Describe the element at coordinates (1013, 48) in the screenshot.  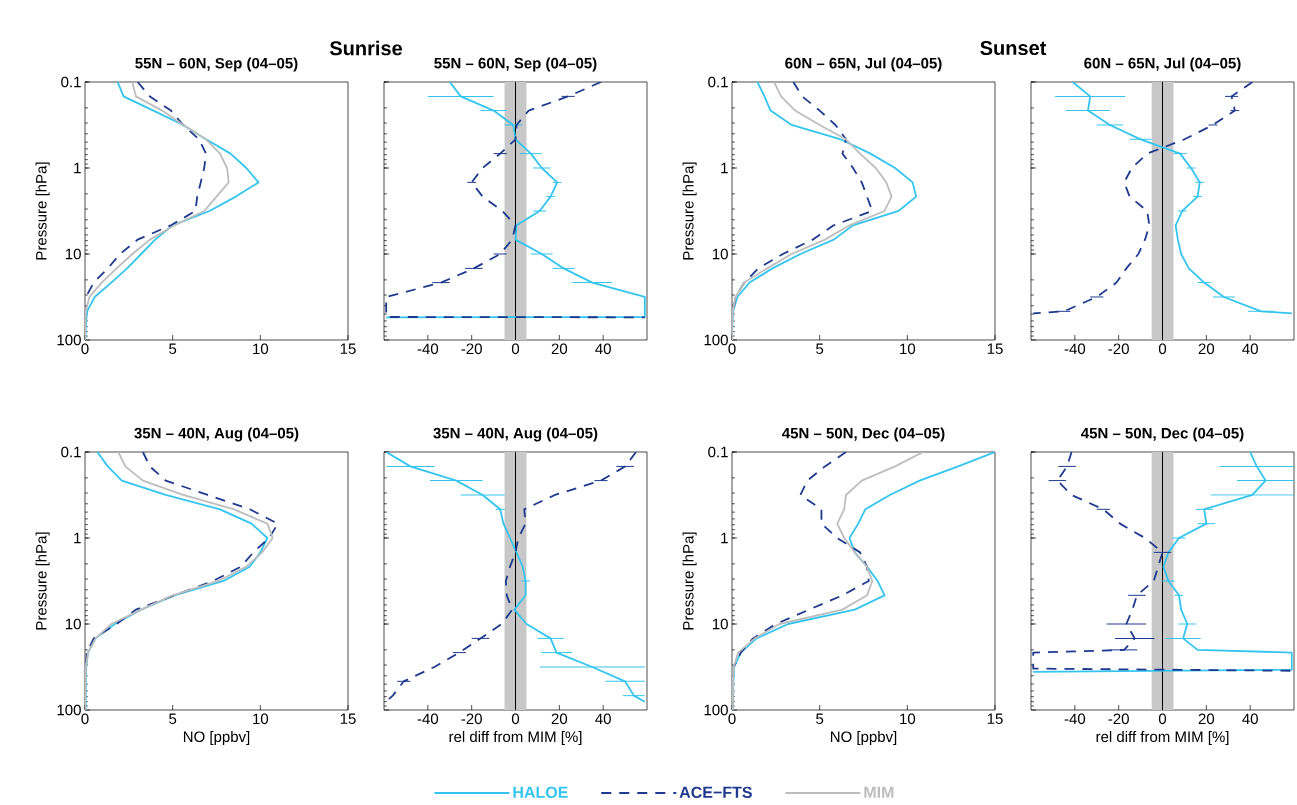
I see `text: Sunset` at that location.